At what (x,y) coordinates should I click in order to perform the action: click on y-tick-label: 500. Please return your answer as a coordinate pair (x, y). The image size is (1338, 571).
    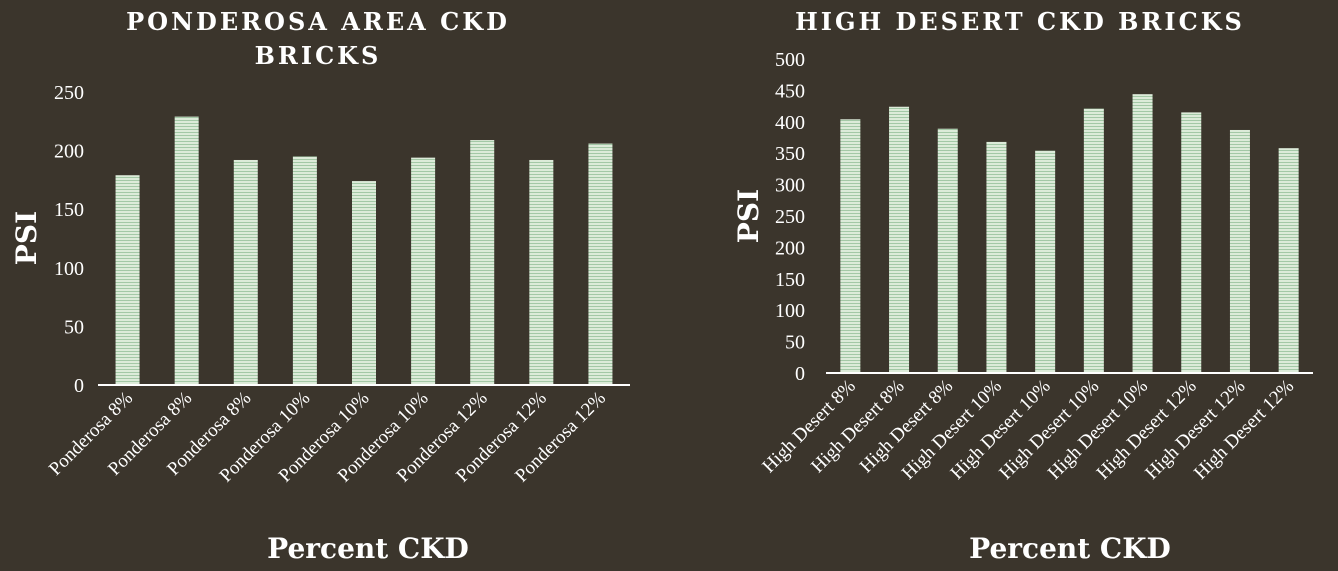
    Looking at the image, I should click on (790, 60).